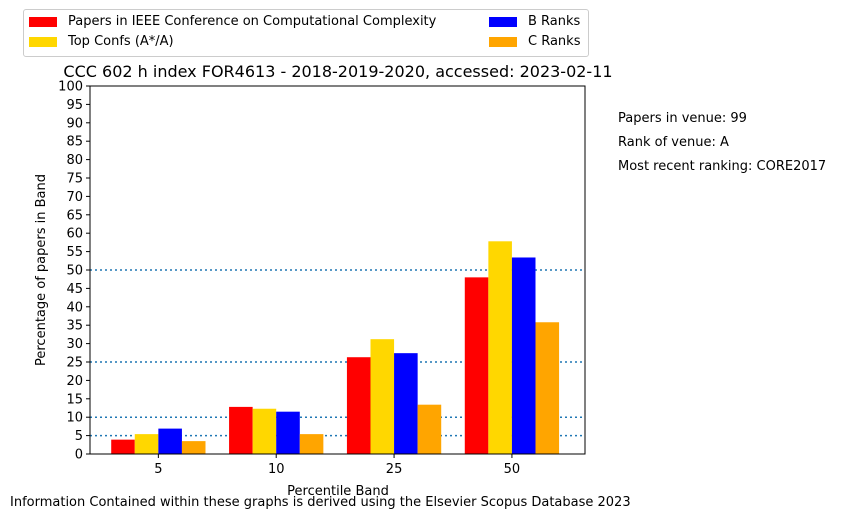 This screenshot has width=850, height=520. I want to click on x-axis-label: Percentile Band, so click(338, 491).